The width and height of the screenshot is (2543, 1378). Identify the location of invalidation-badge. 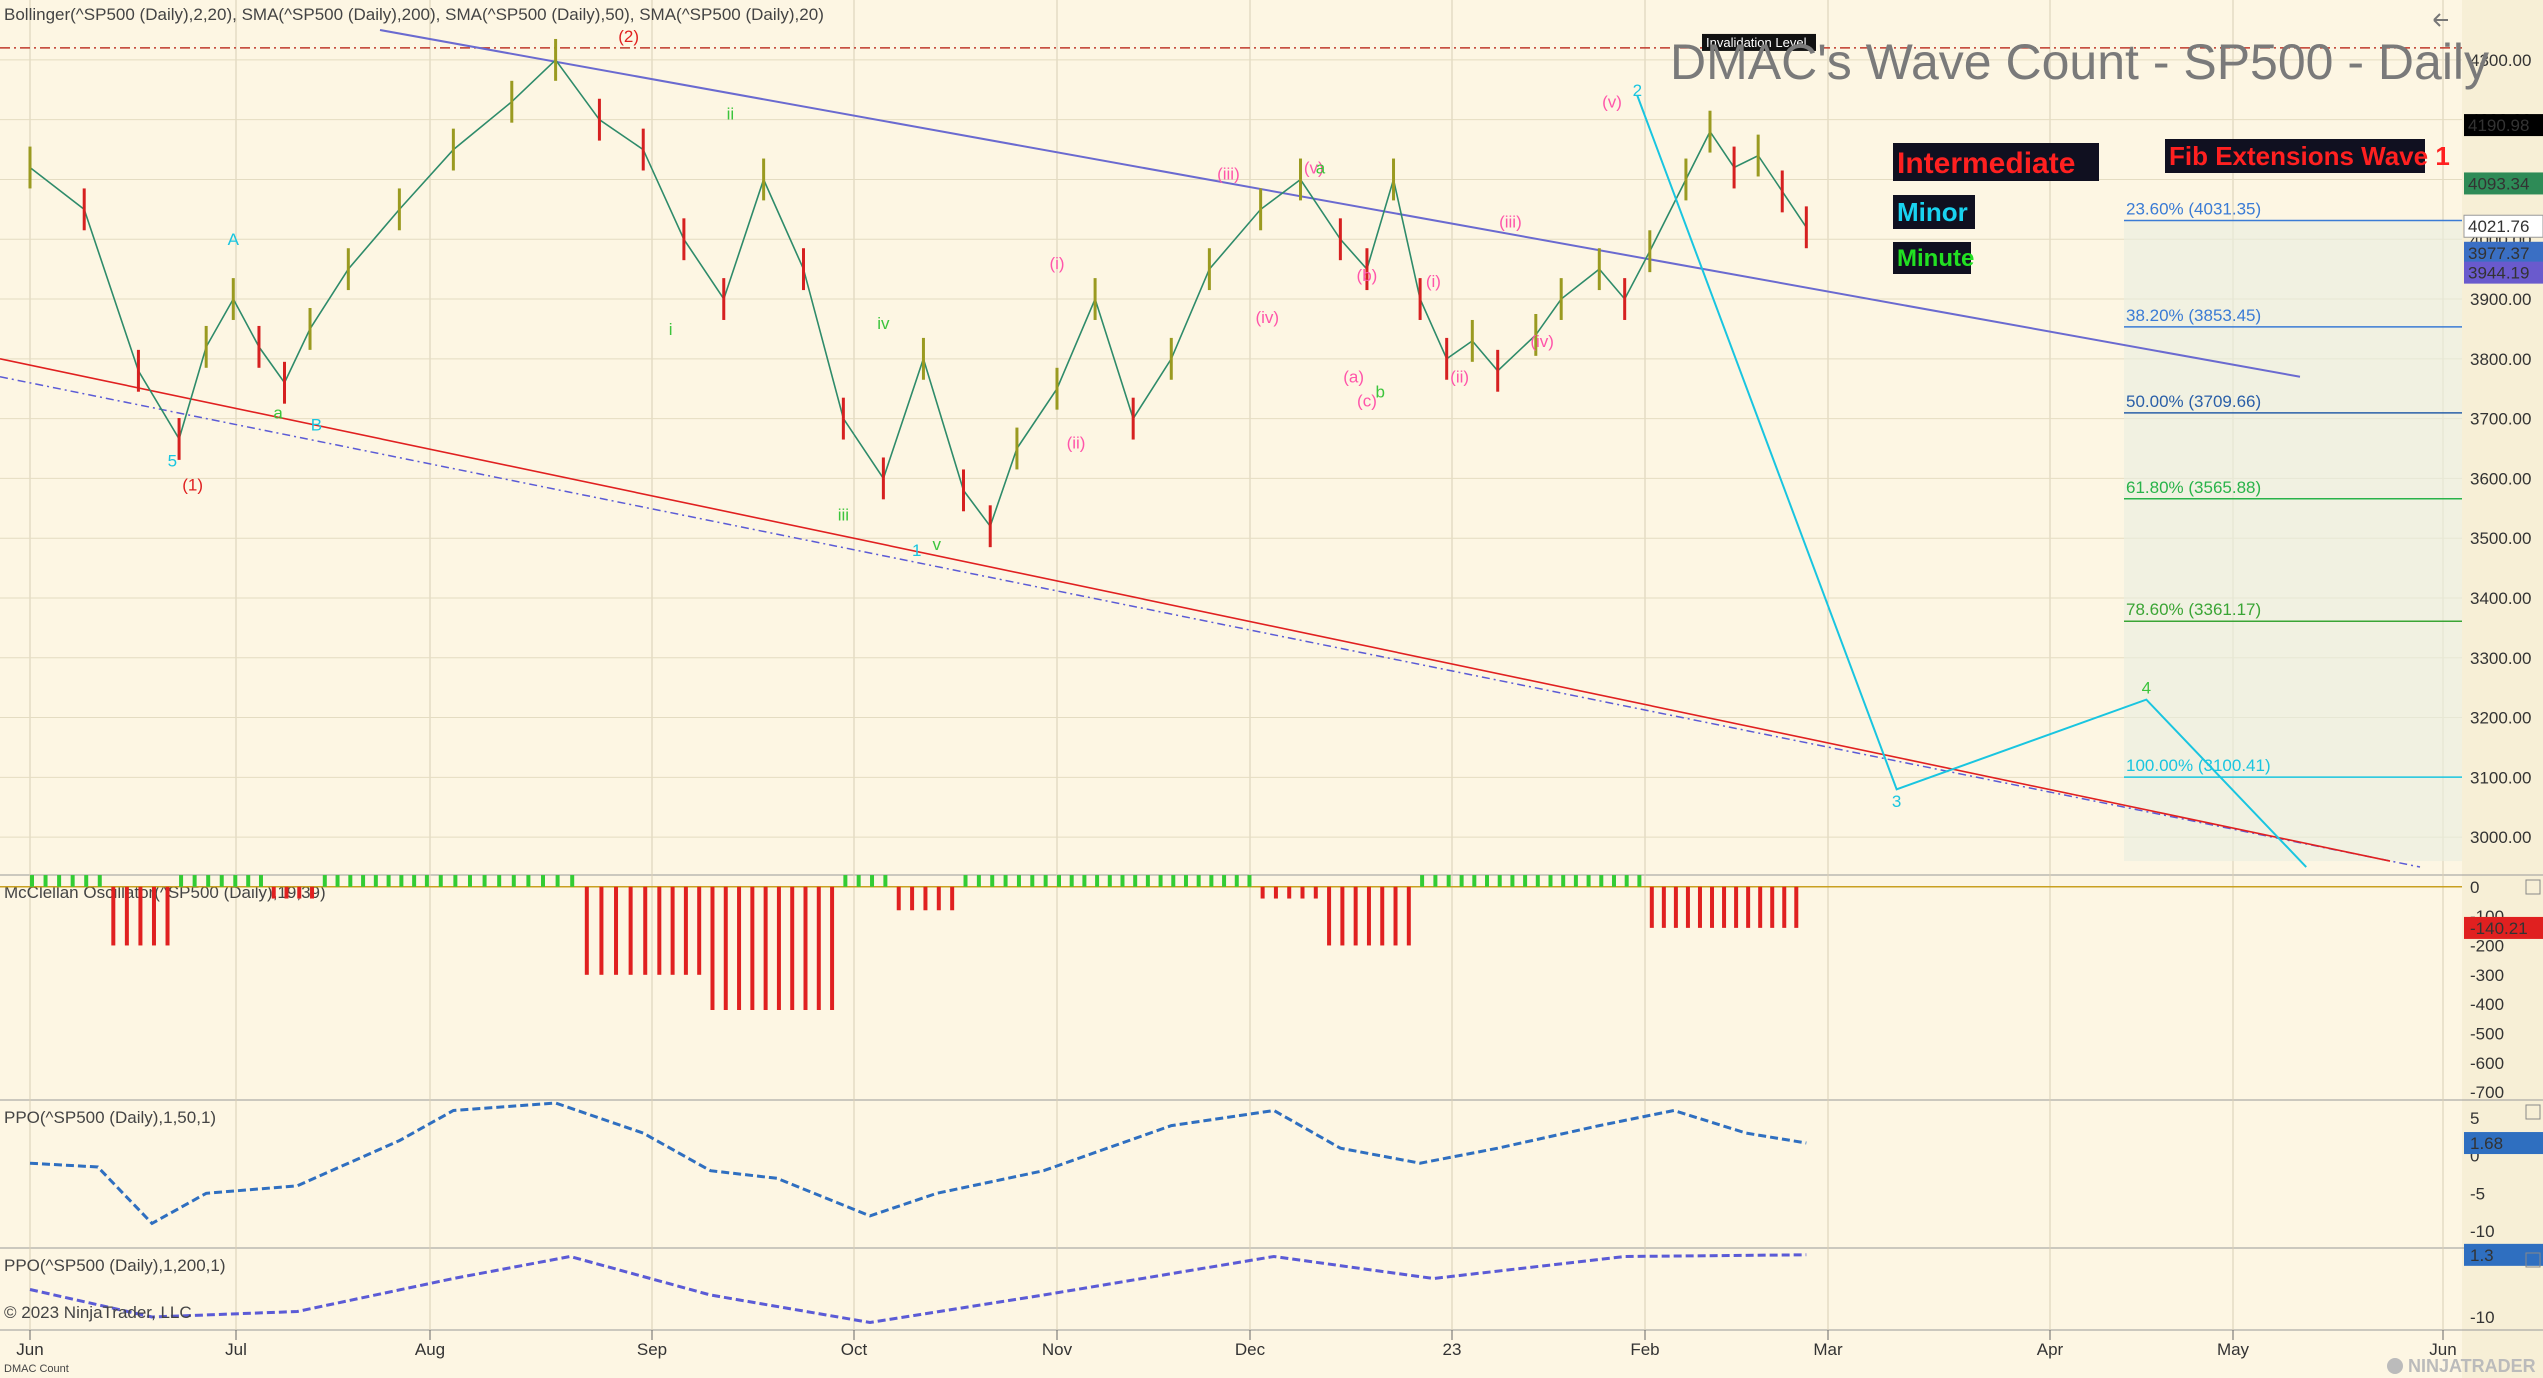
(1759, 42).